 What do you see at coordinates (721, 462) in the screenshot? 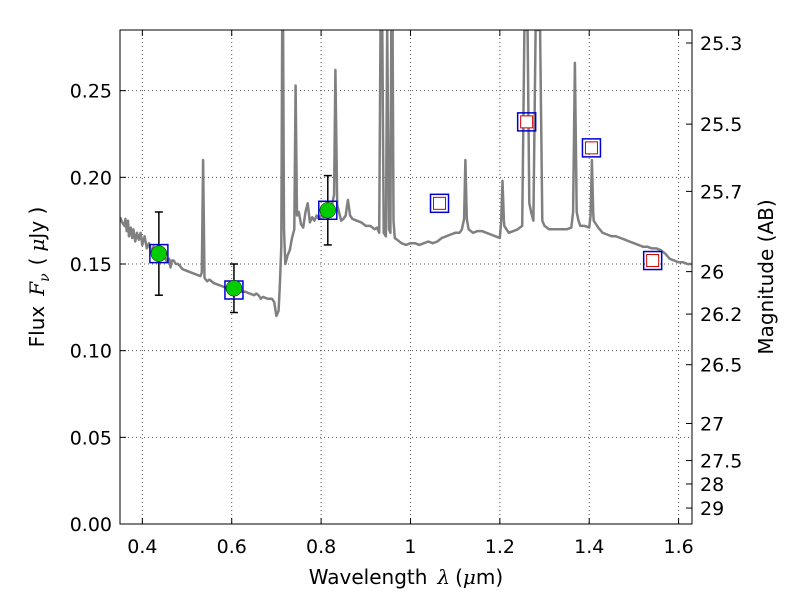
I see `magnitude-tick-label: 27.5` at bounding box center [721, 462].